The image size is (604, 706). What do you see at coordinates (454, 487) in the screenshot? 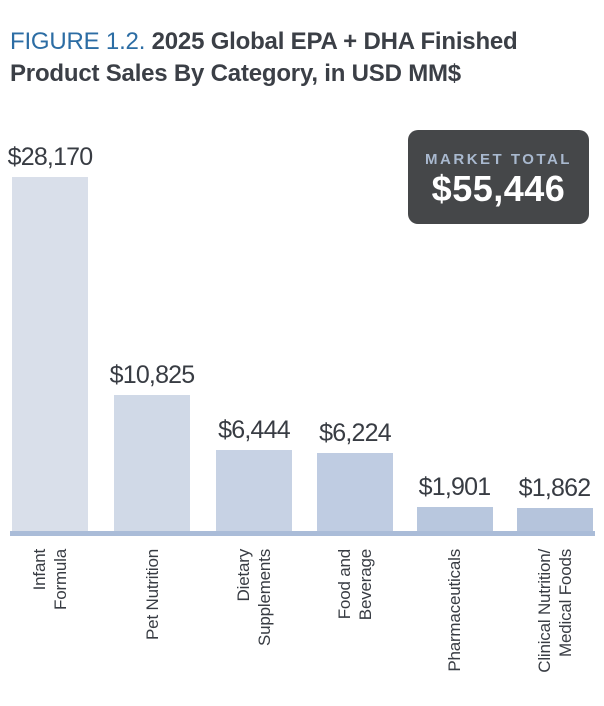
I see `bar-value-label-5: $1,901` at bounding box center [454, 487].